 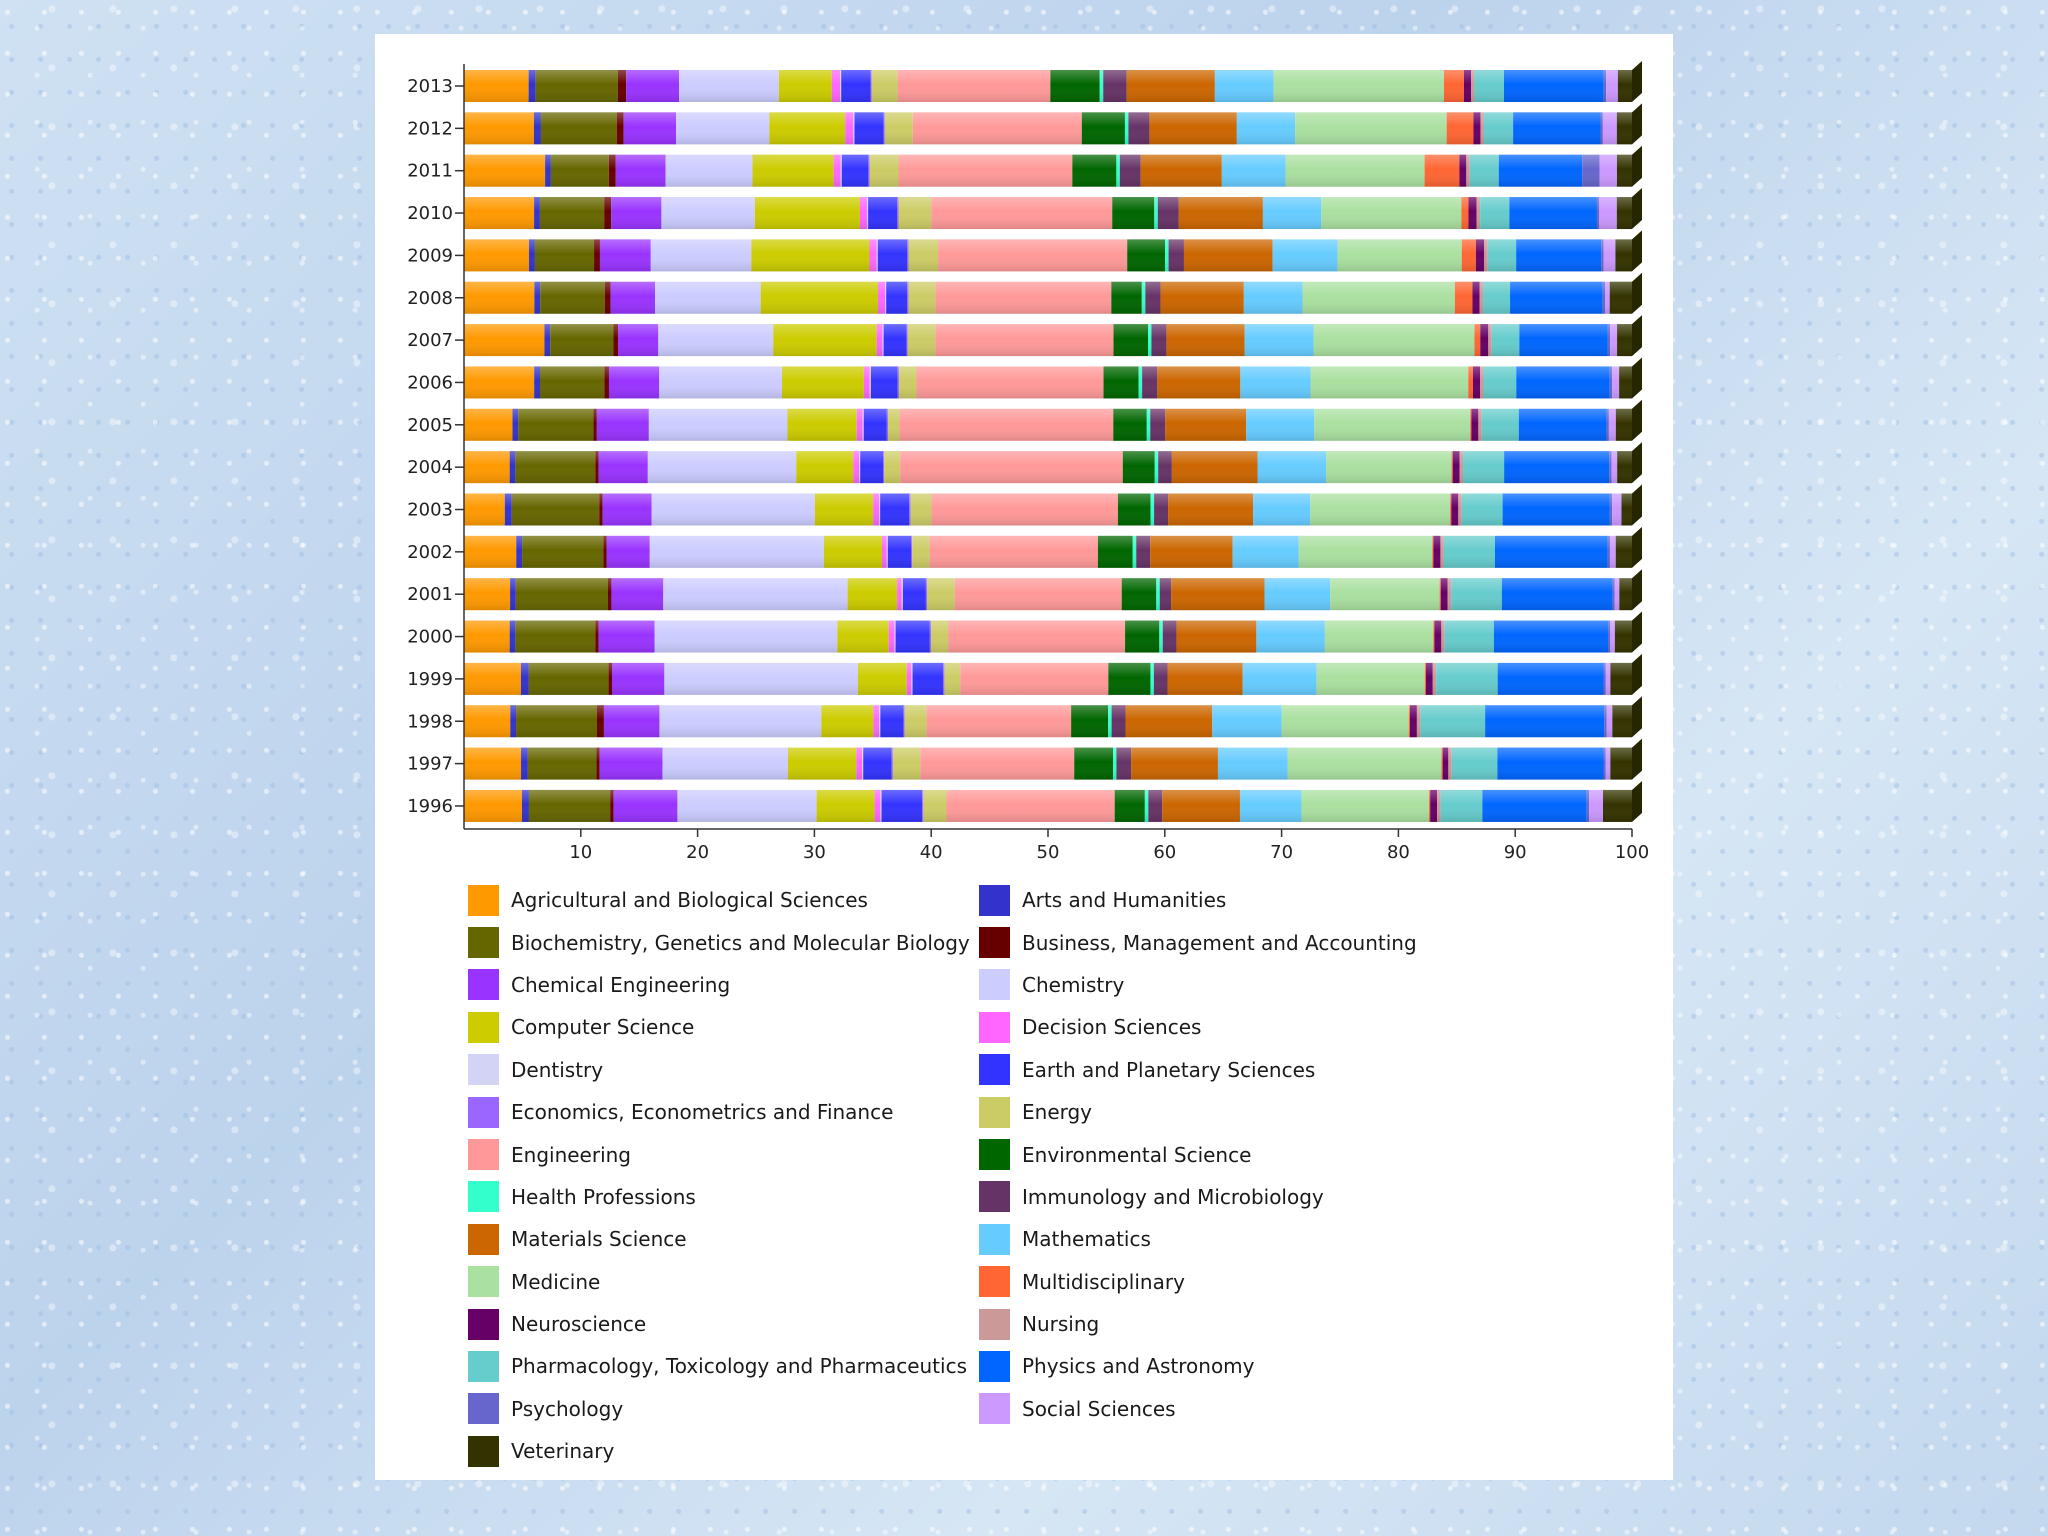 I want to click on y-tick-label: 2012, so click(x=430, y=128).